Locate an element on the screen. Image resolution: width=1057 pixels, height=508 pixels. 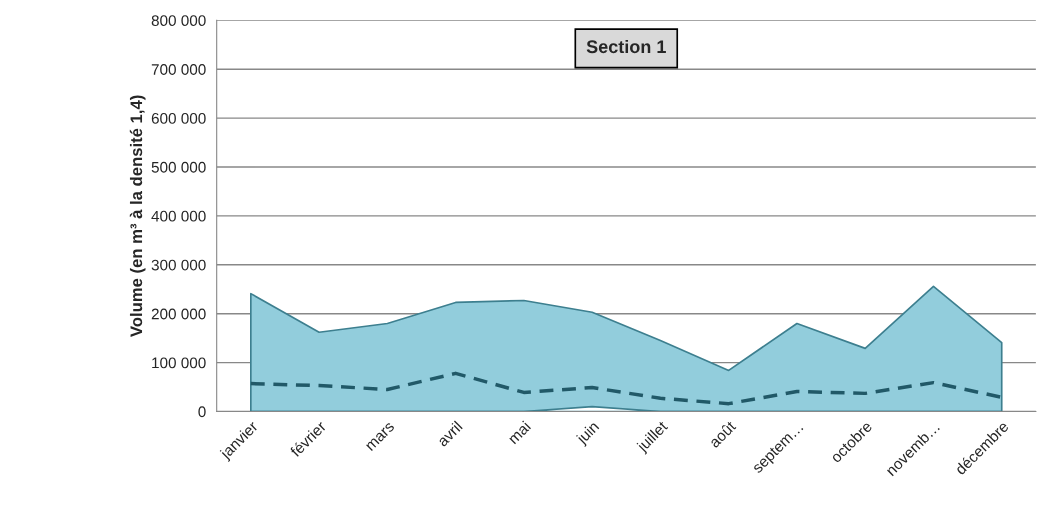
y-tick-label: 600 000 is located at coordinates (178, 118).